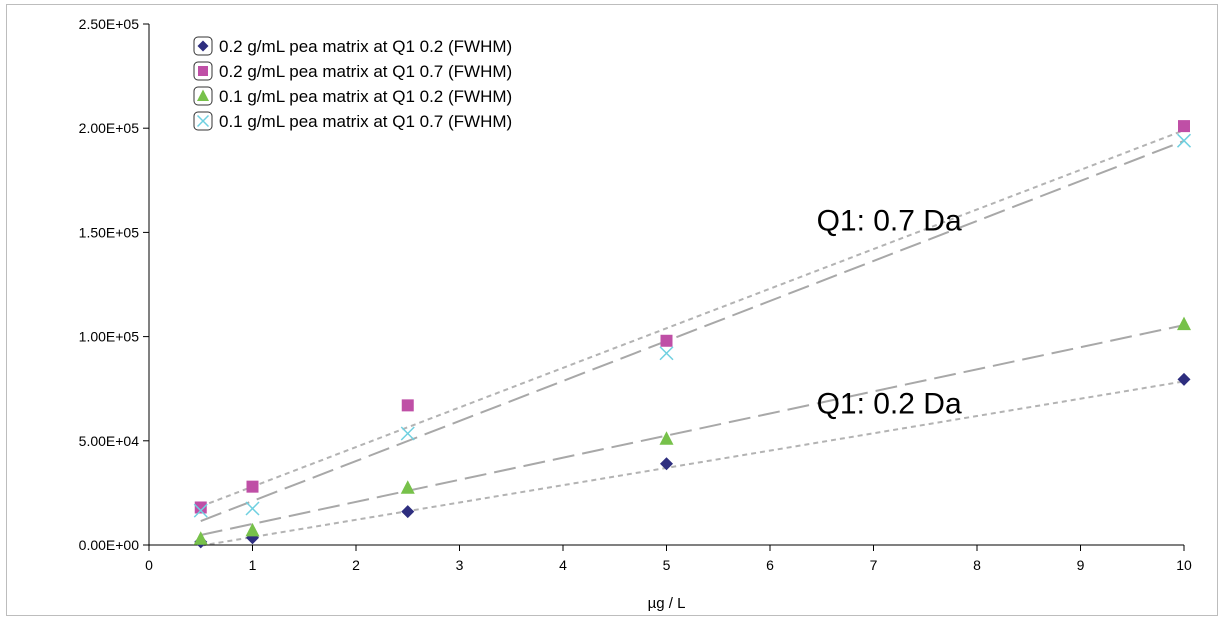 The image size is (1224, 620). Describe the element at coordinates (109, 232) in the screenshot. I see `y-tick-label: 1.50E+05` at that location.